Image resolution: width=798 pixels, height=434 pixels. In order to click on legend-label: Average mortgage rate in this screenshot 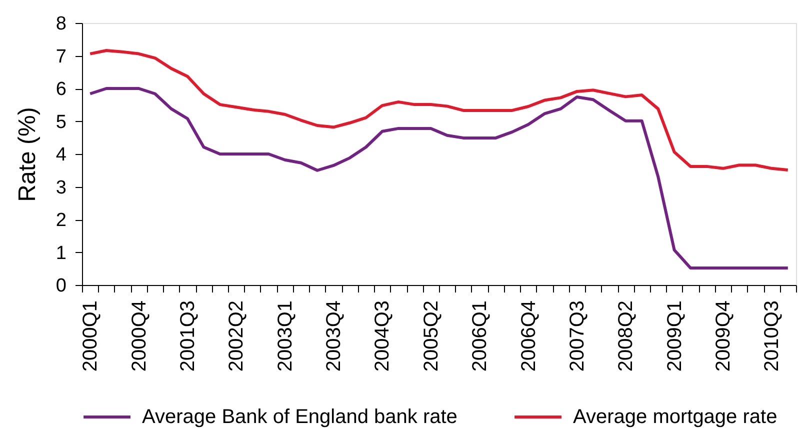, I will do `click(675, 417)`.